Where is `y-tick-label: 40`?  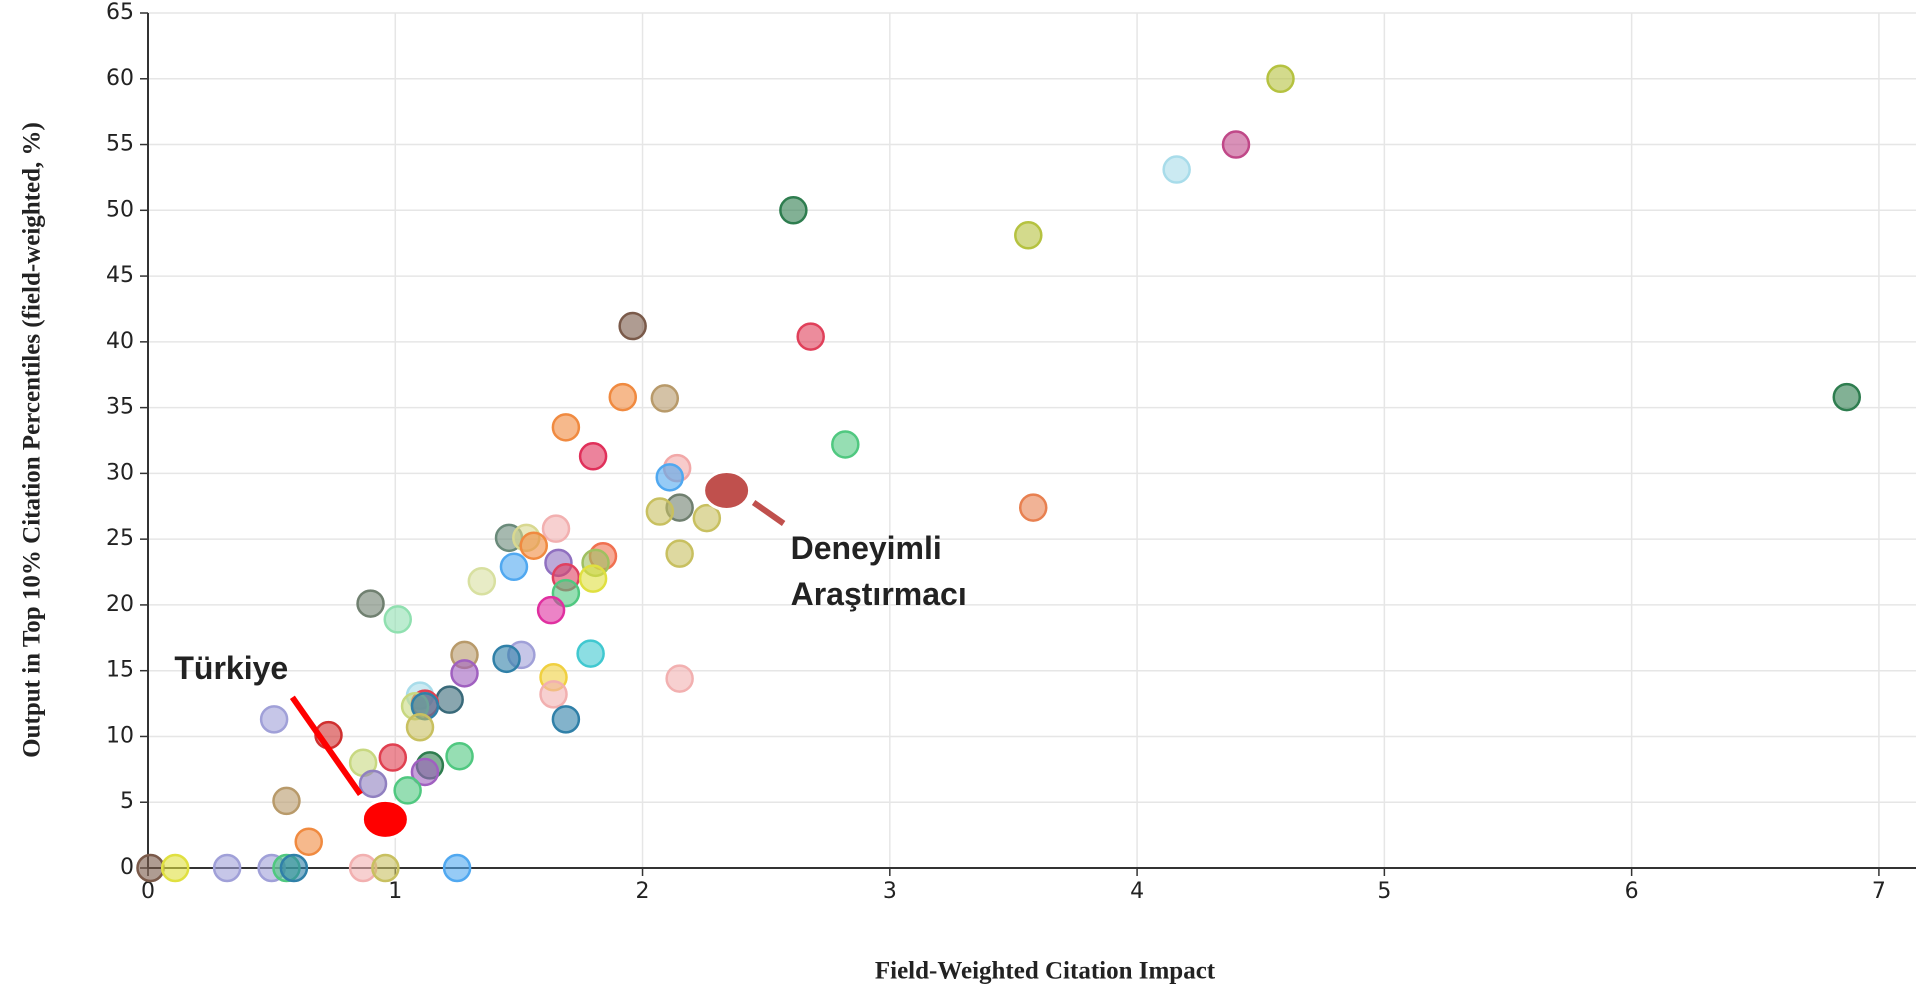
y-tick-label: 40 is located at coordinates (120, 341).